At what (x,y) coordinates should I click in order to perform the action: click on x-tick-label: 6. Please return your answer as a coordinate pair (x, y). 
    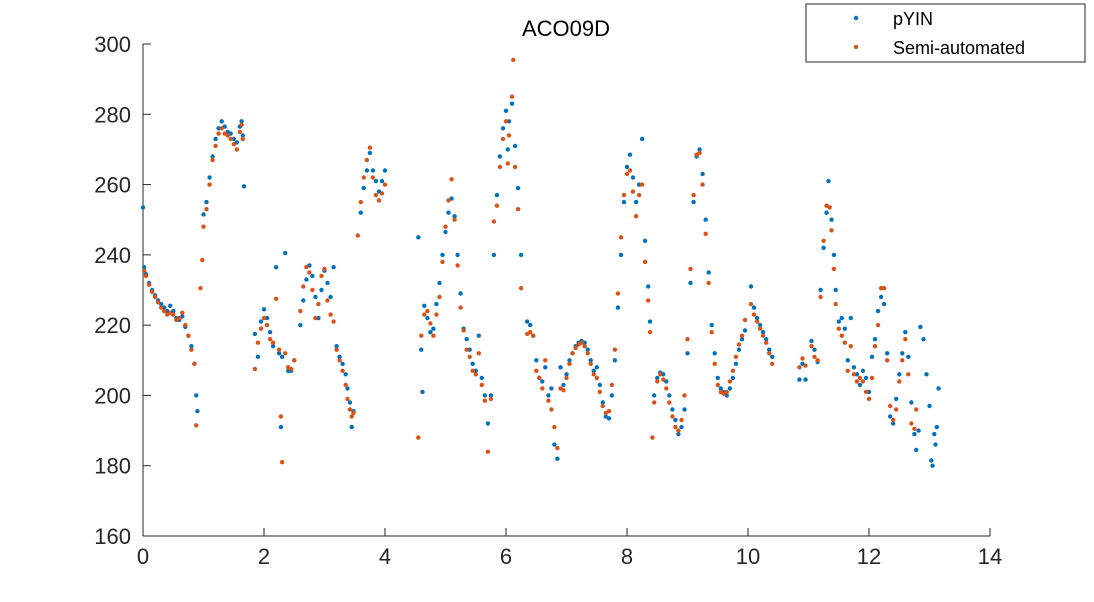
    Looking at the image, I should click on (506, 556).